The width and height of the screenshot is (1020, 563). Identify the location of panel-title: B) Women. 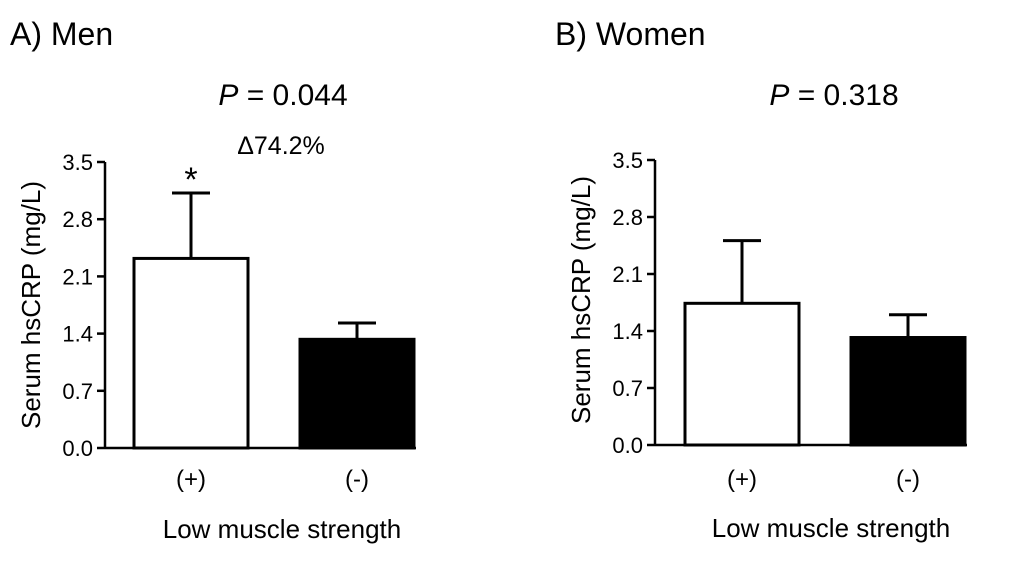
(630, 34).